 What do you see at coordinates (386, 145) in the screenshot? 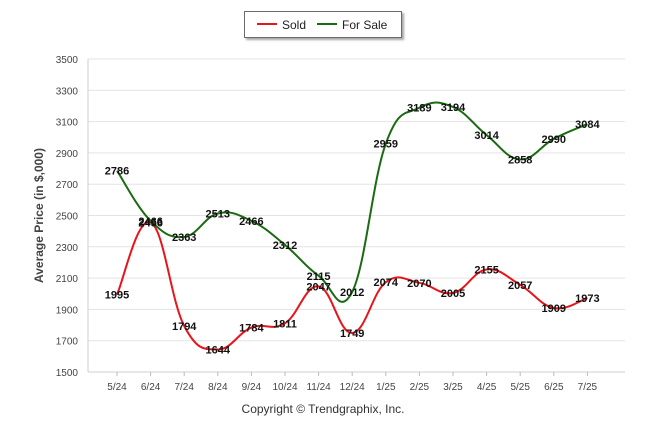
I see `data-label-for-sale: 2959` at bounding box center [386, 145].